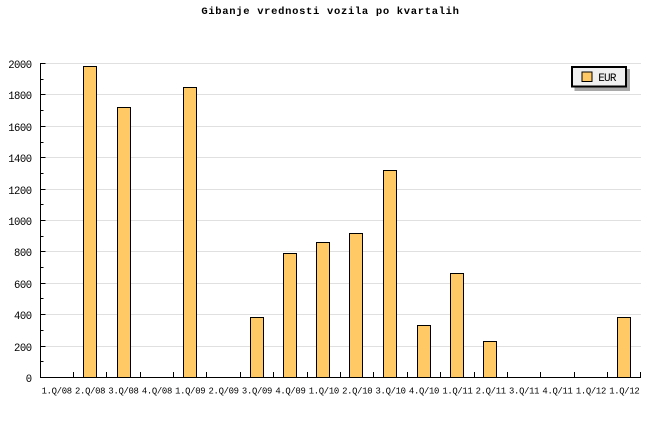  I want to click on svg-text: 2000, so click(20, 66).